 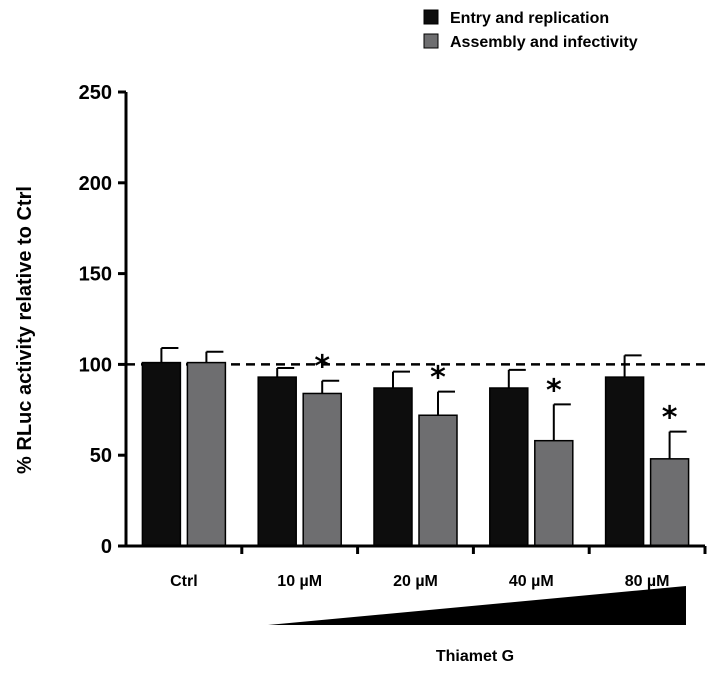 I want to click on concentration-wedge, so click(x=477, y=605).